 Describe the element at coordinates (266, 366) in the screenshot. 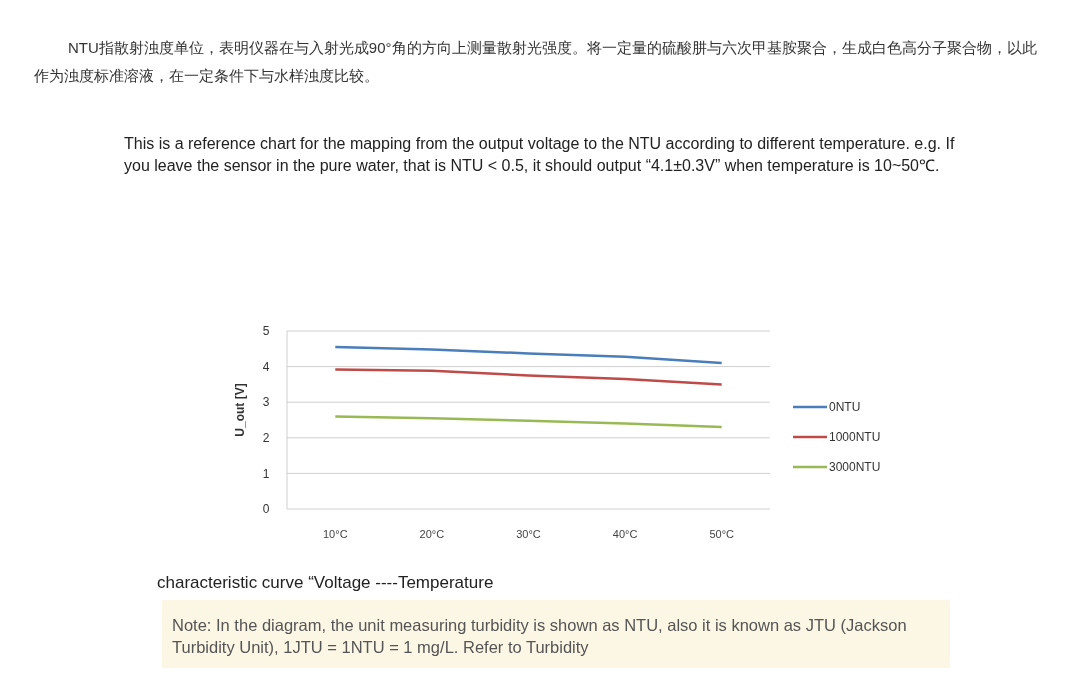

I see `y-tick-label: 4` at that location.